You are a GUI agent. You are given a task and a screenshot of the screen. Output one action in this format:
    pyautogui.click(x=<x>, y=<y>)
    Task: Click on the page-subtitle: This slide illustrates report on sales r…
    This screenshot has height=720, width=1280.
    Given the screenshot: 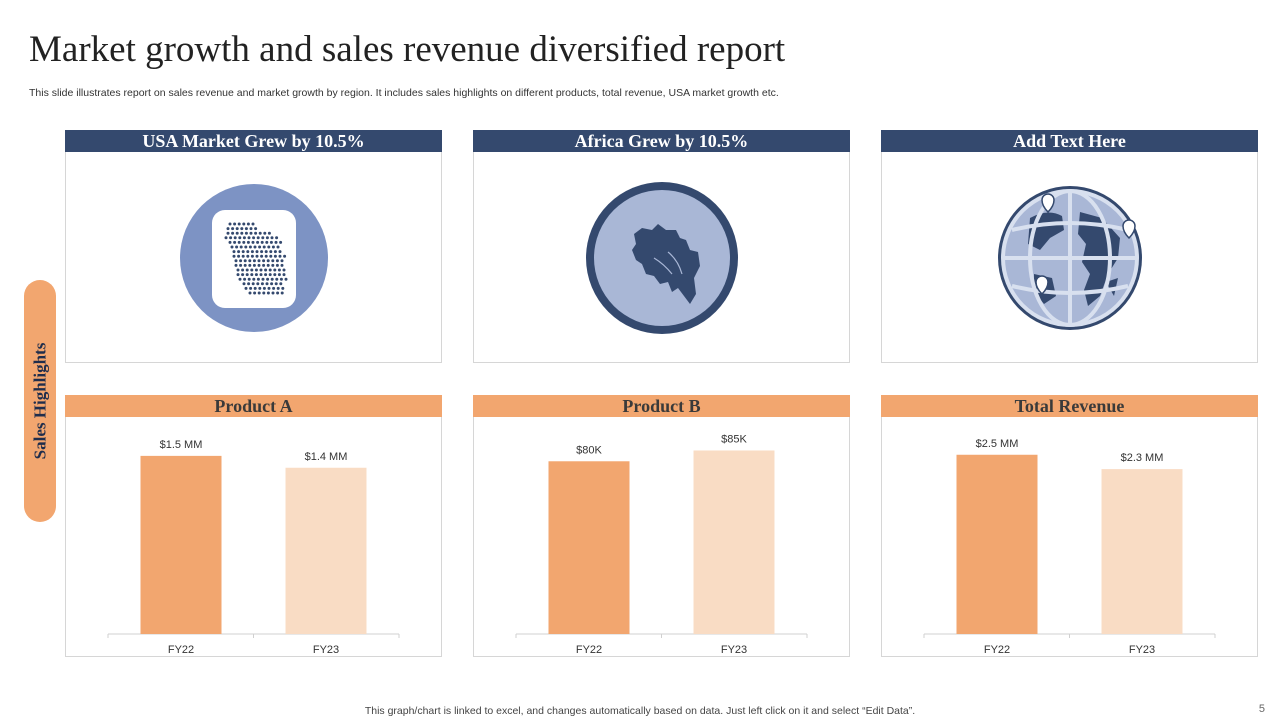 What is the action you would take?
    pyautogui.click(x=404, y=93)
    